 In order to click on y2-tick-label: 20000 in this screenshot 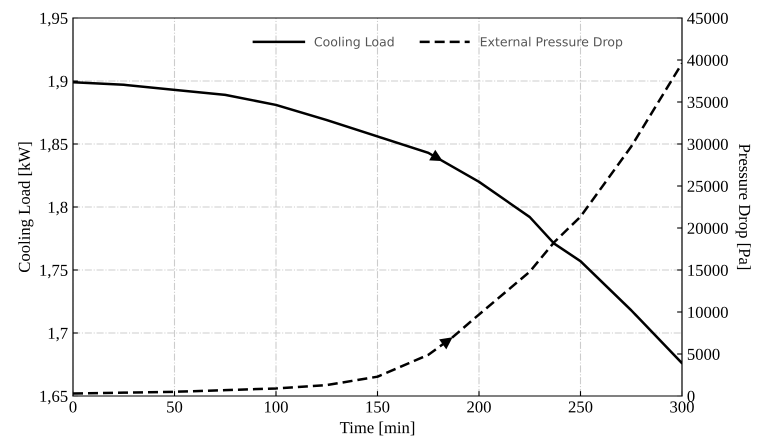, I will do `click(708, 228)`.